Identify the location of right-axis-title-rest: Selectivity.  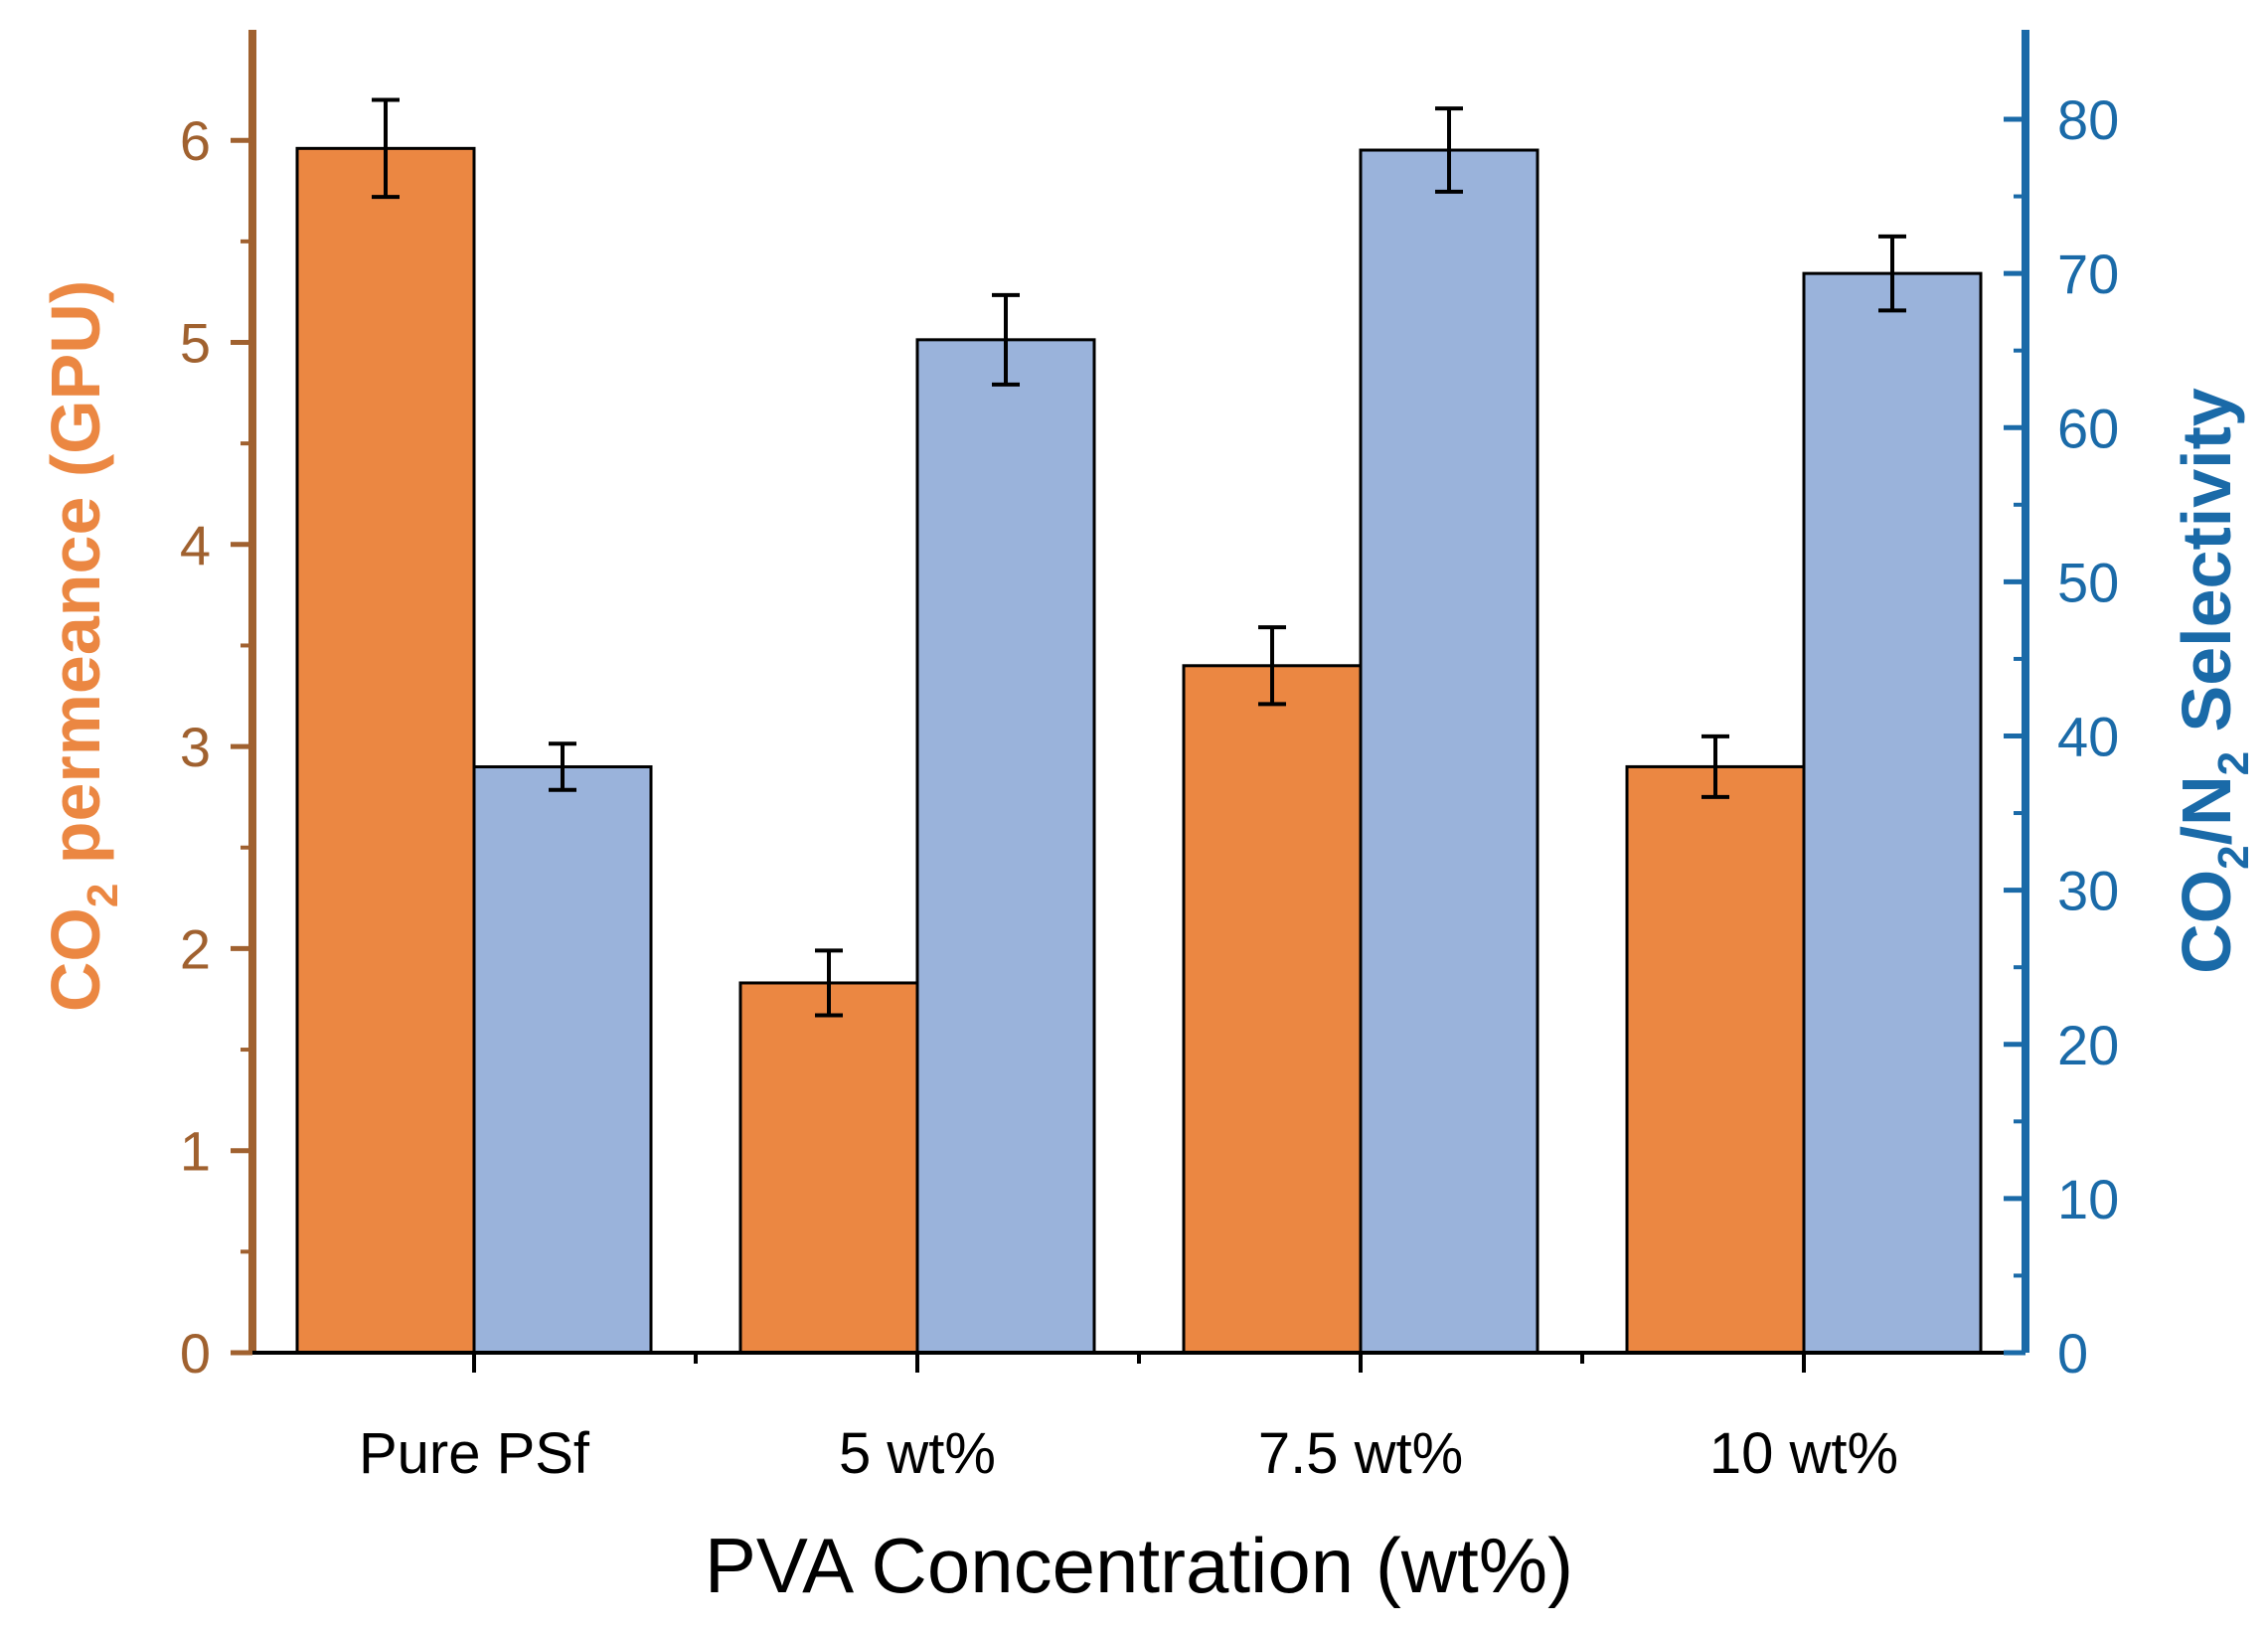
(2206, 569).